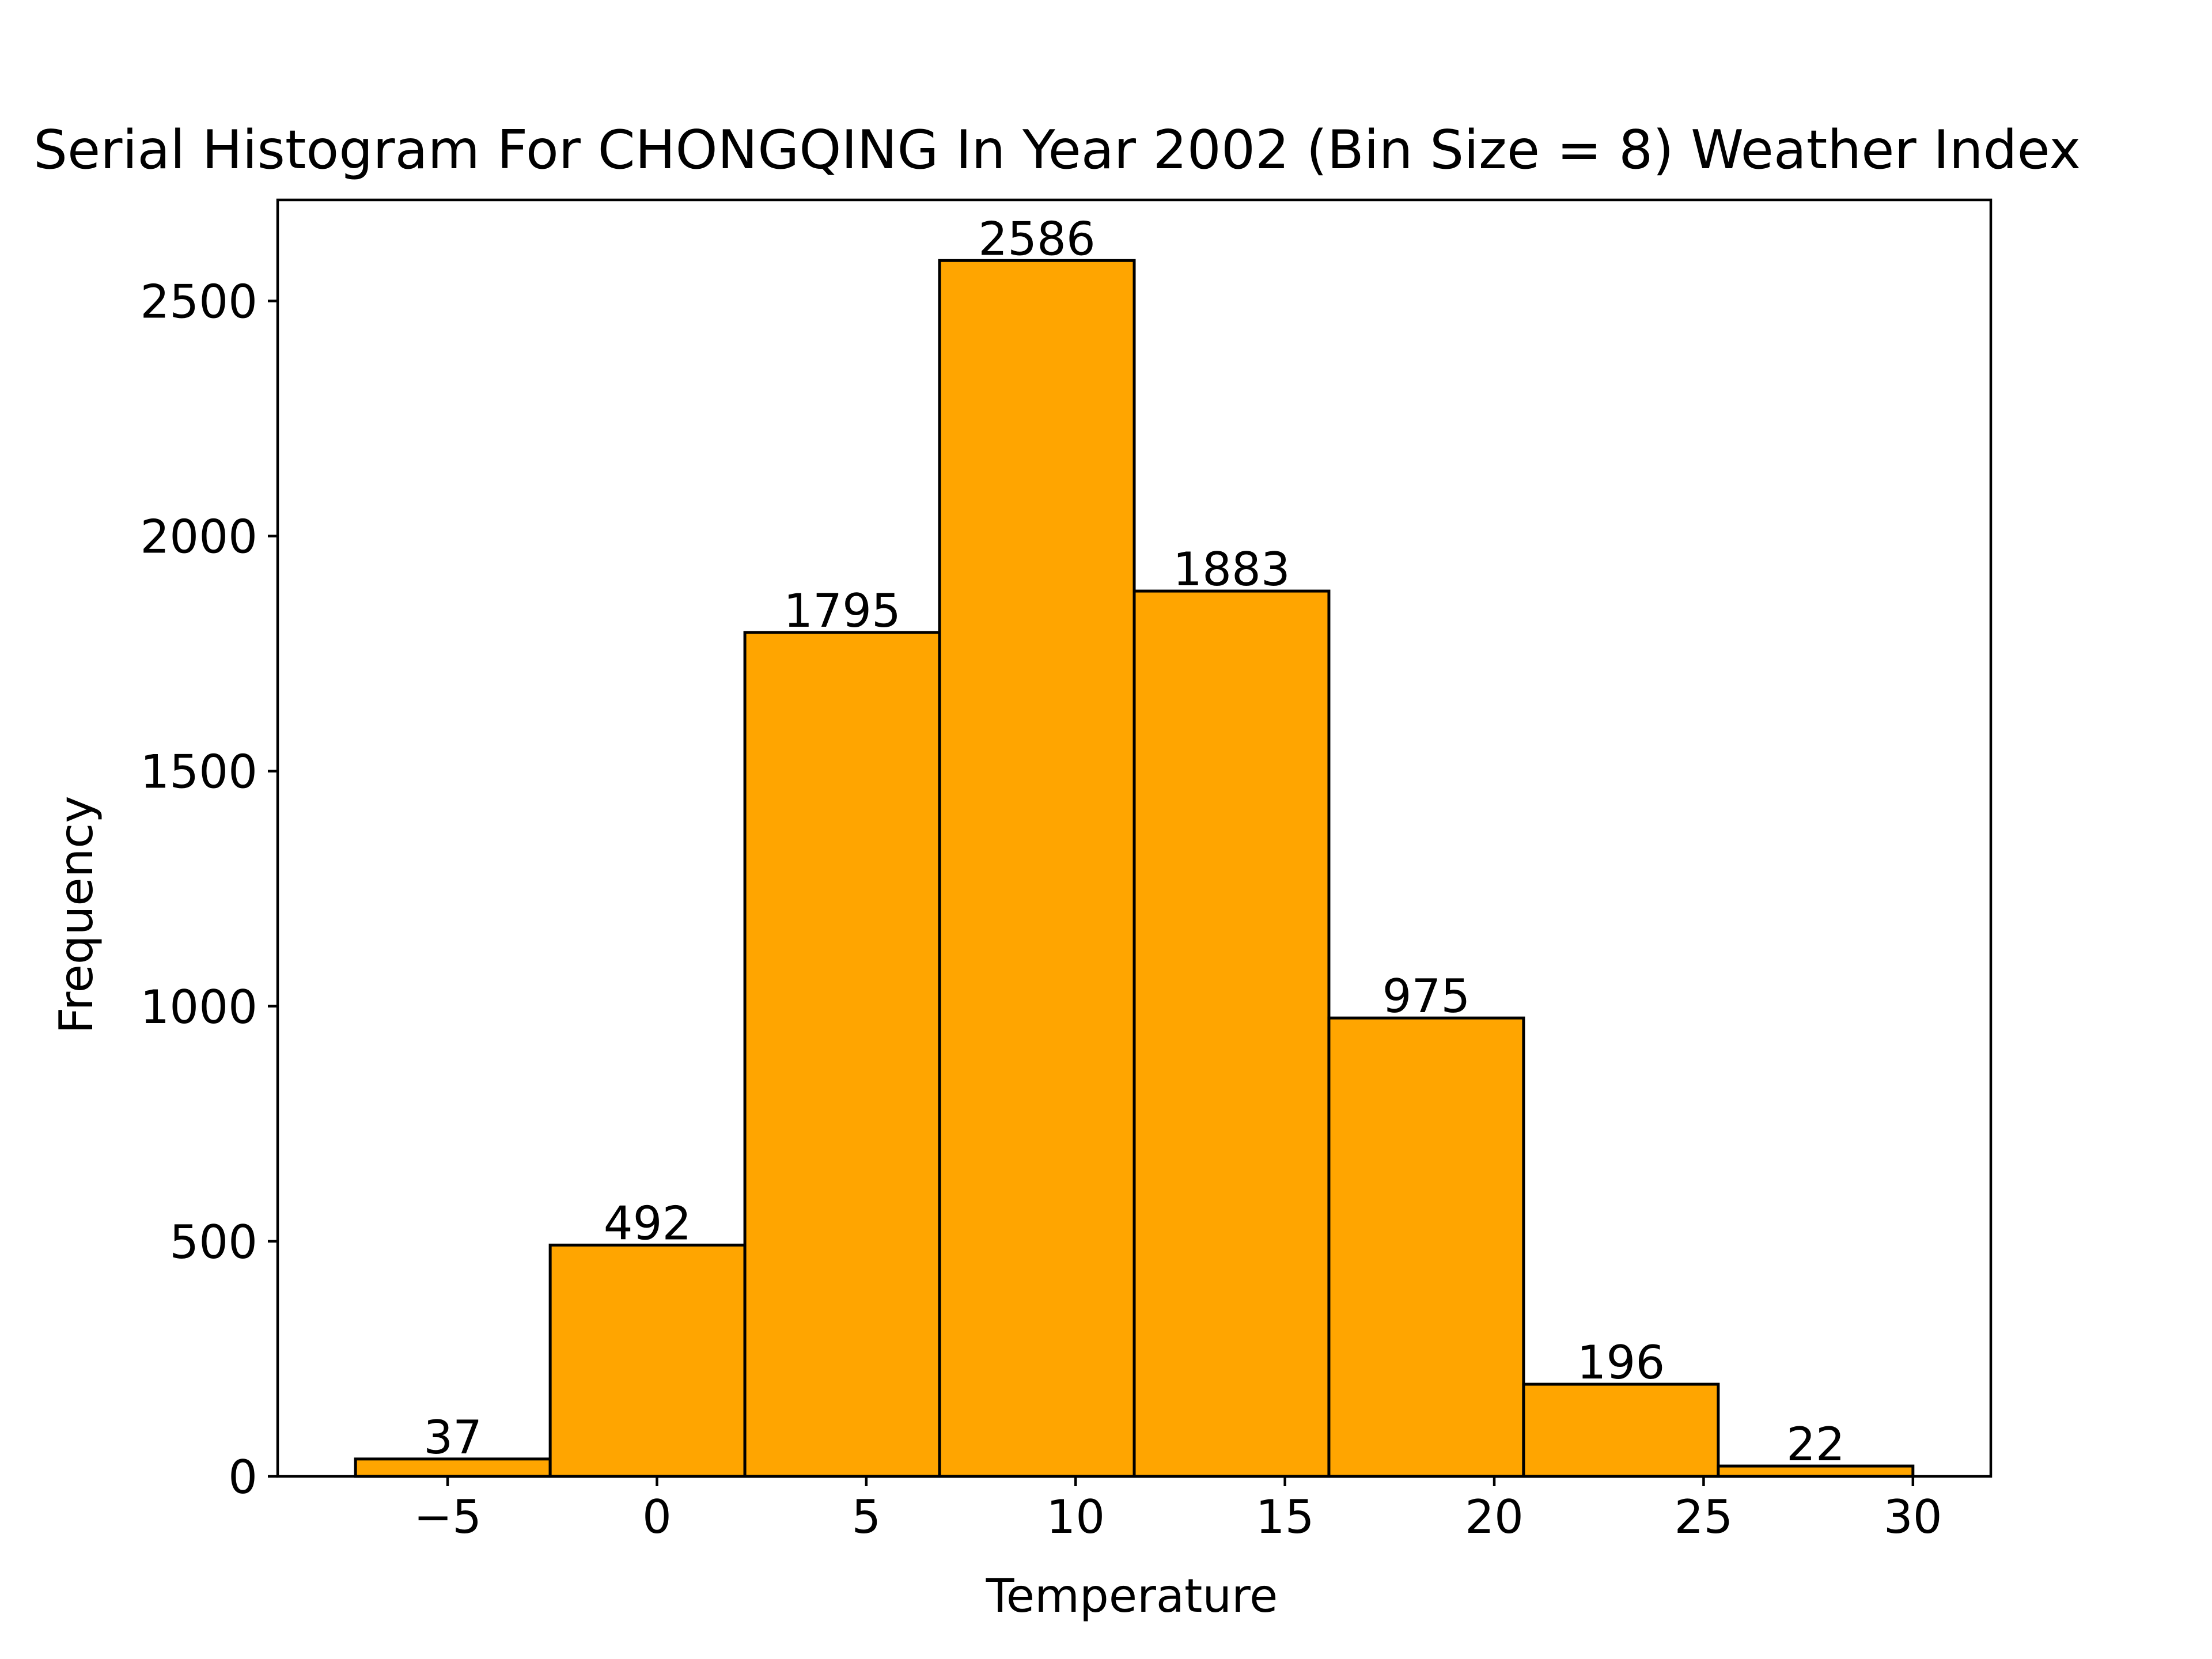 Image resolution: width=2212 pixels, height=1659 pixels. Describe the element at coordinates (1426, 996) in the screenshot. I see `bar-value-label: 975` at that location.